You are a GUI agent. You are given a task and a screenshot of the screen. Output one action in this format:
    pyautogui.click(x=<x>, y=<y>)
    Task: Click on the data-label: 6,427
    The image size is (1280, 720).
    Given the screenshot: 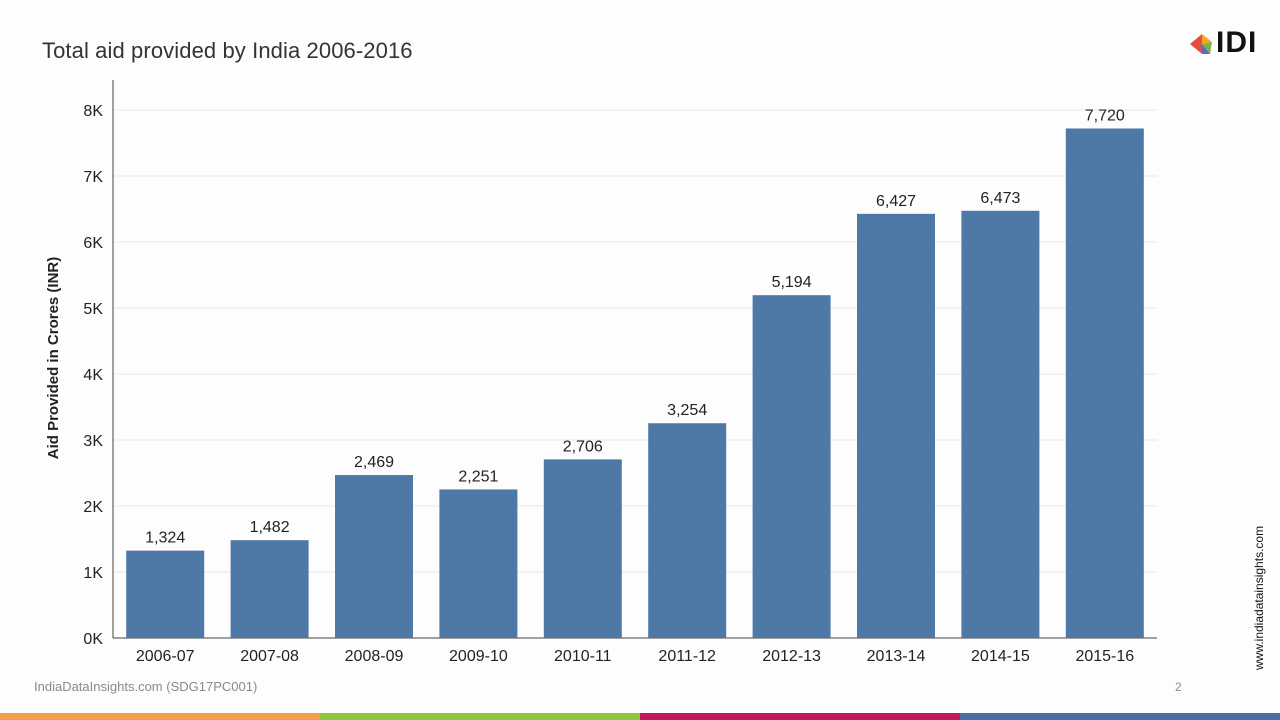 What is the action you would take?
    pyautogui.click(x=896, y=201)
    